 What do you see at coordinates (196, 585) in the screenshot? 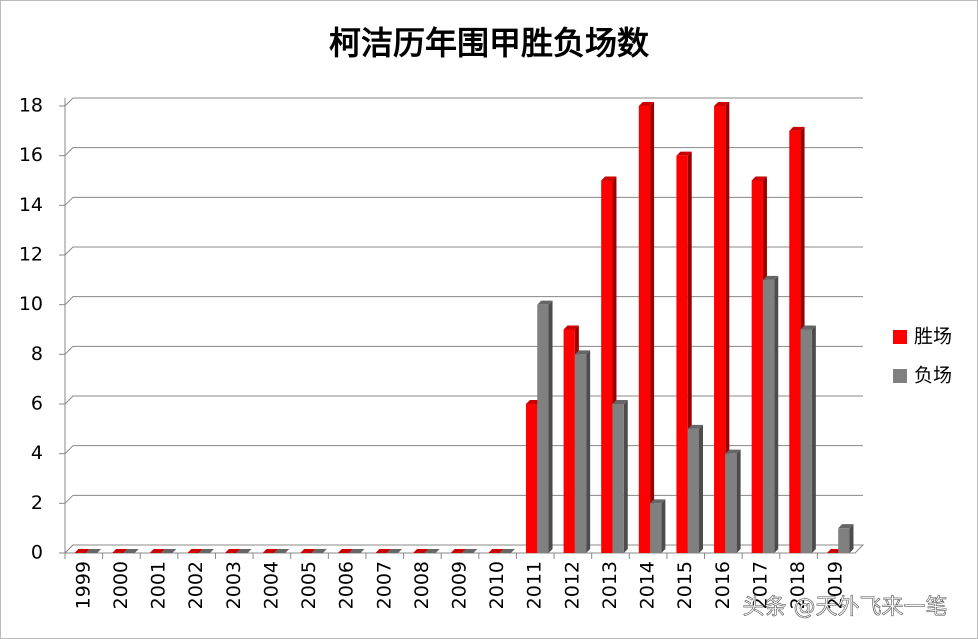
I see `x-tick-label: 2002` at bounding box center [196, 585].